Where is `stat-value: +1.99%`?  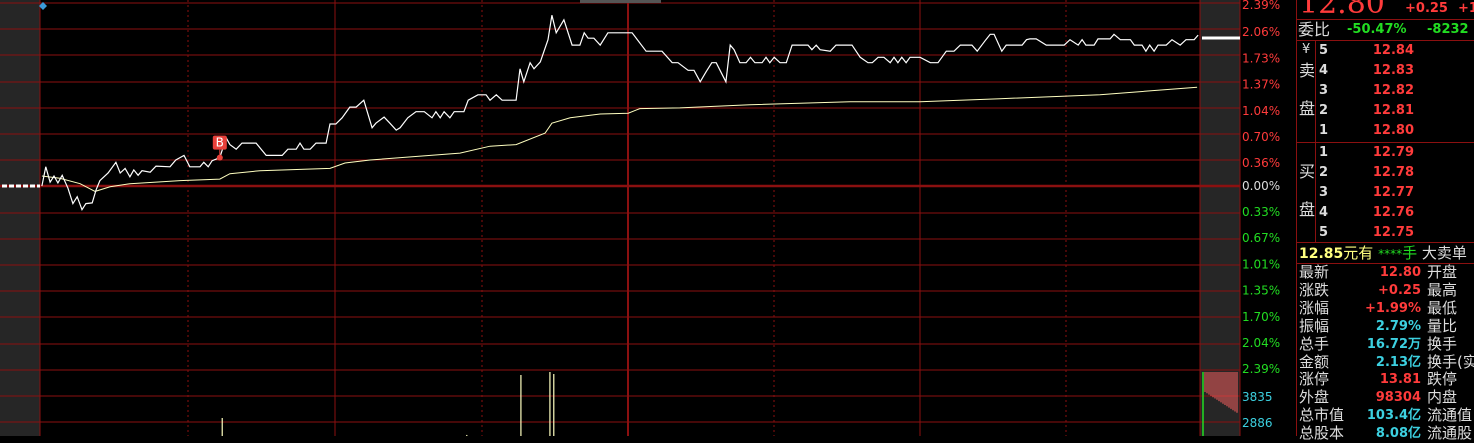 stat-value: +1.99% is located at coordinates (1393, 308).